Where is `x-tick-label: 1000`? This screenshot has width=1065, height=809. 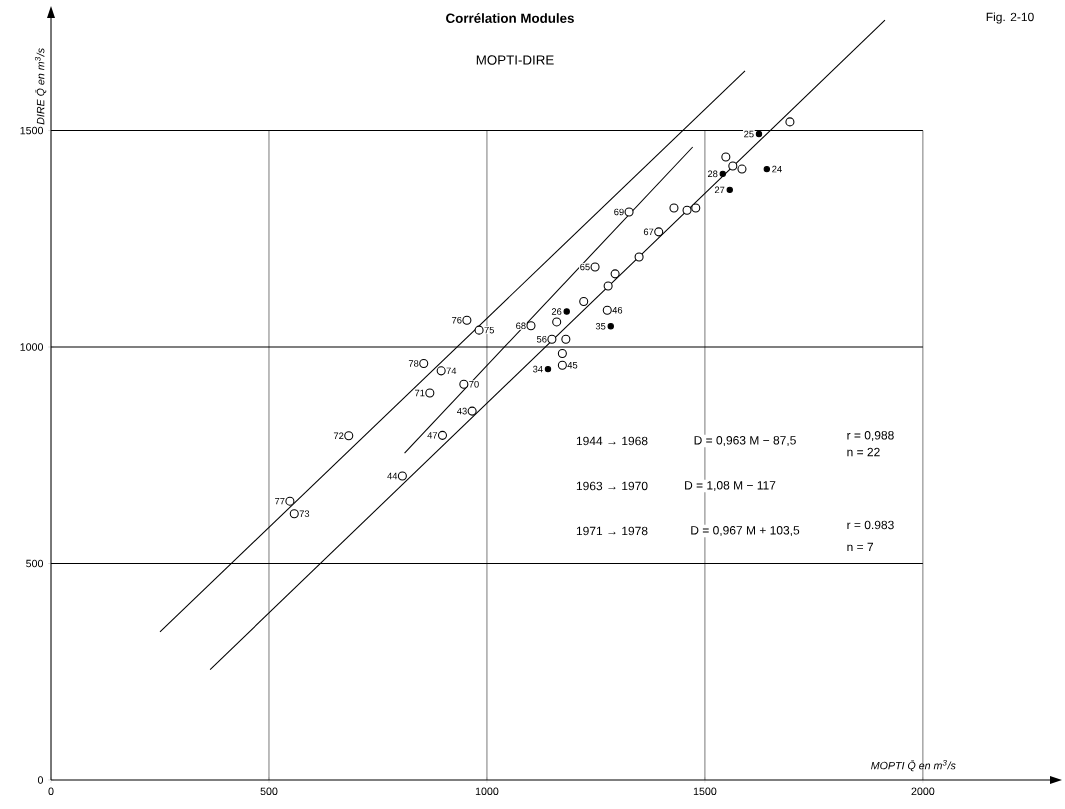
x-tick-label: 1000 is located at coordinates (487, 791).